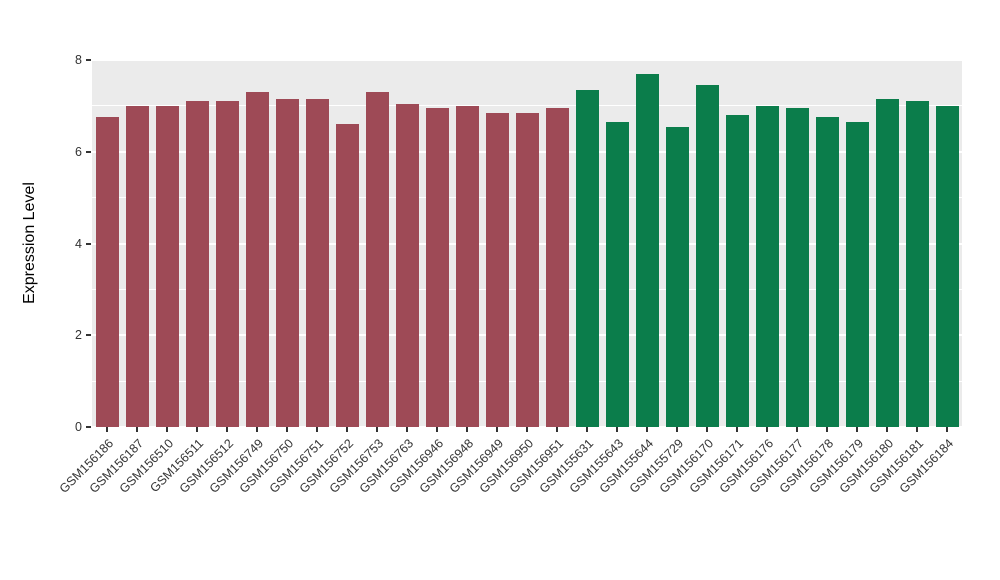 Image resolution: width=1000 pixels, height=580 pixels. Describe the element at coordinates (78, 60) in the screenshot. I see `y-tick-label: 8` at that location.